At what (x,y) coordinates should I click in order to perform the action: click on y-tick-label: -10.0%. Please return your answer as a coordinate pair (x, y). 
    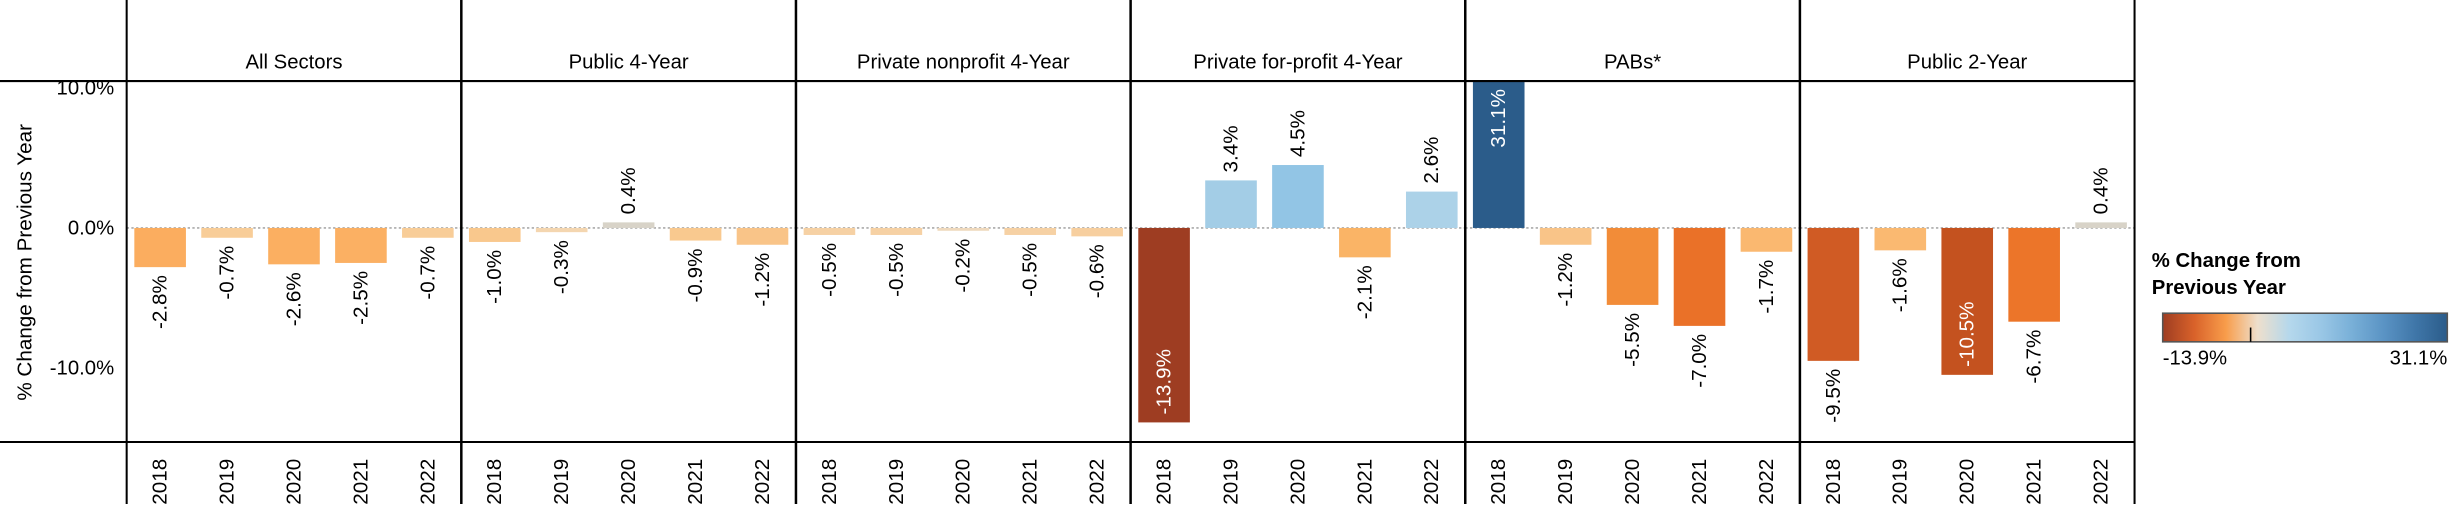
    Looking at the image, I should click on (82, 367).